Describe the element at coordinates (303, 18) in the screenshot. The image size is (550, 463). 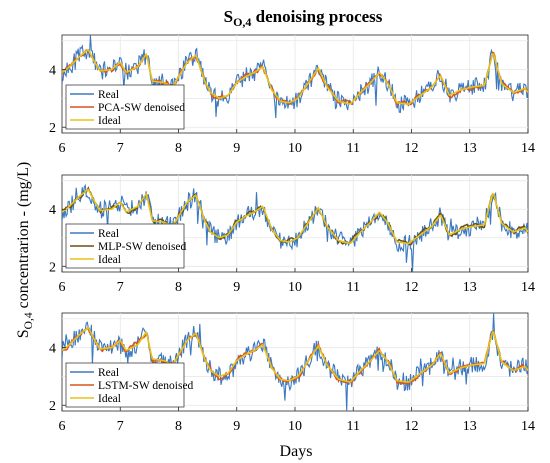
I see `figure-title: SO,4 denoising process` at that location.